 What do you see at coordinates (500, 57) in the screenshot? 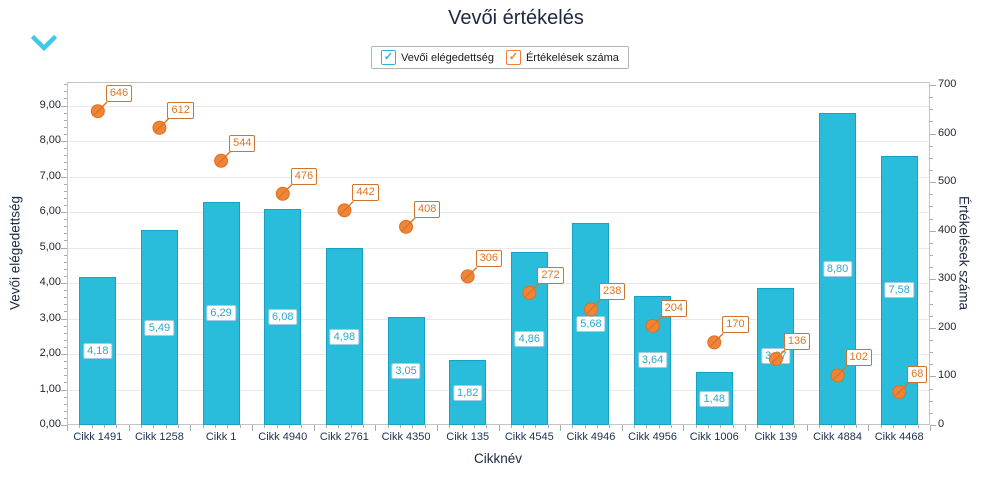
I see `legend: ✓ Vevői elégedettség ✓ Értékelések száma` at bounding box center [500, 57].